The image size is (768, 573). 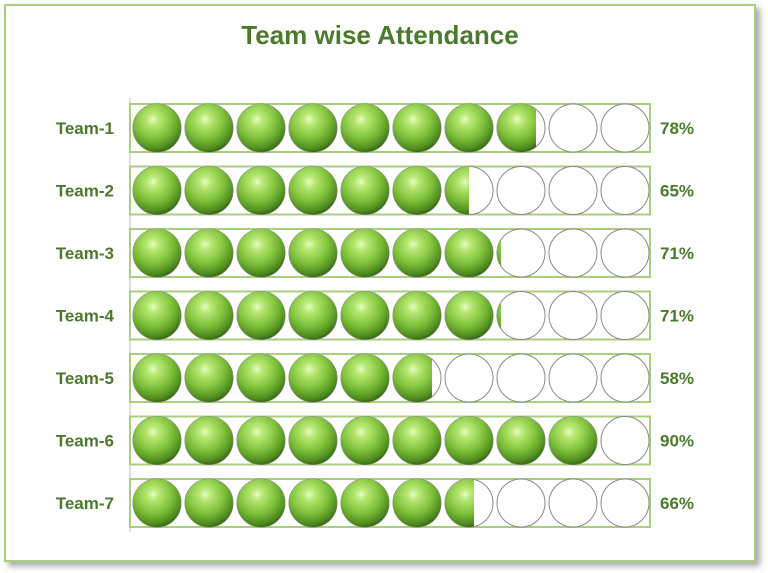 What do you see at coordinates (85, 316) in the screenshot?
I see `team-label: Team-4` at bounding box center [85, 316].